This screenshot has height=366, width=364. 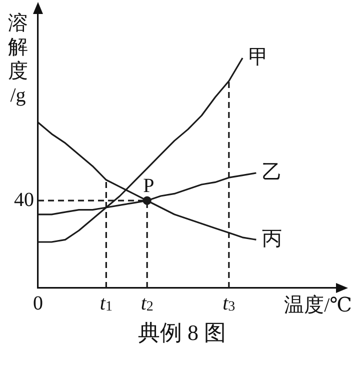 I want to click on y-axis-title: 溶解度/g, so click(x=18, y=59).